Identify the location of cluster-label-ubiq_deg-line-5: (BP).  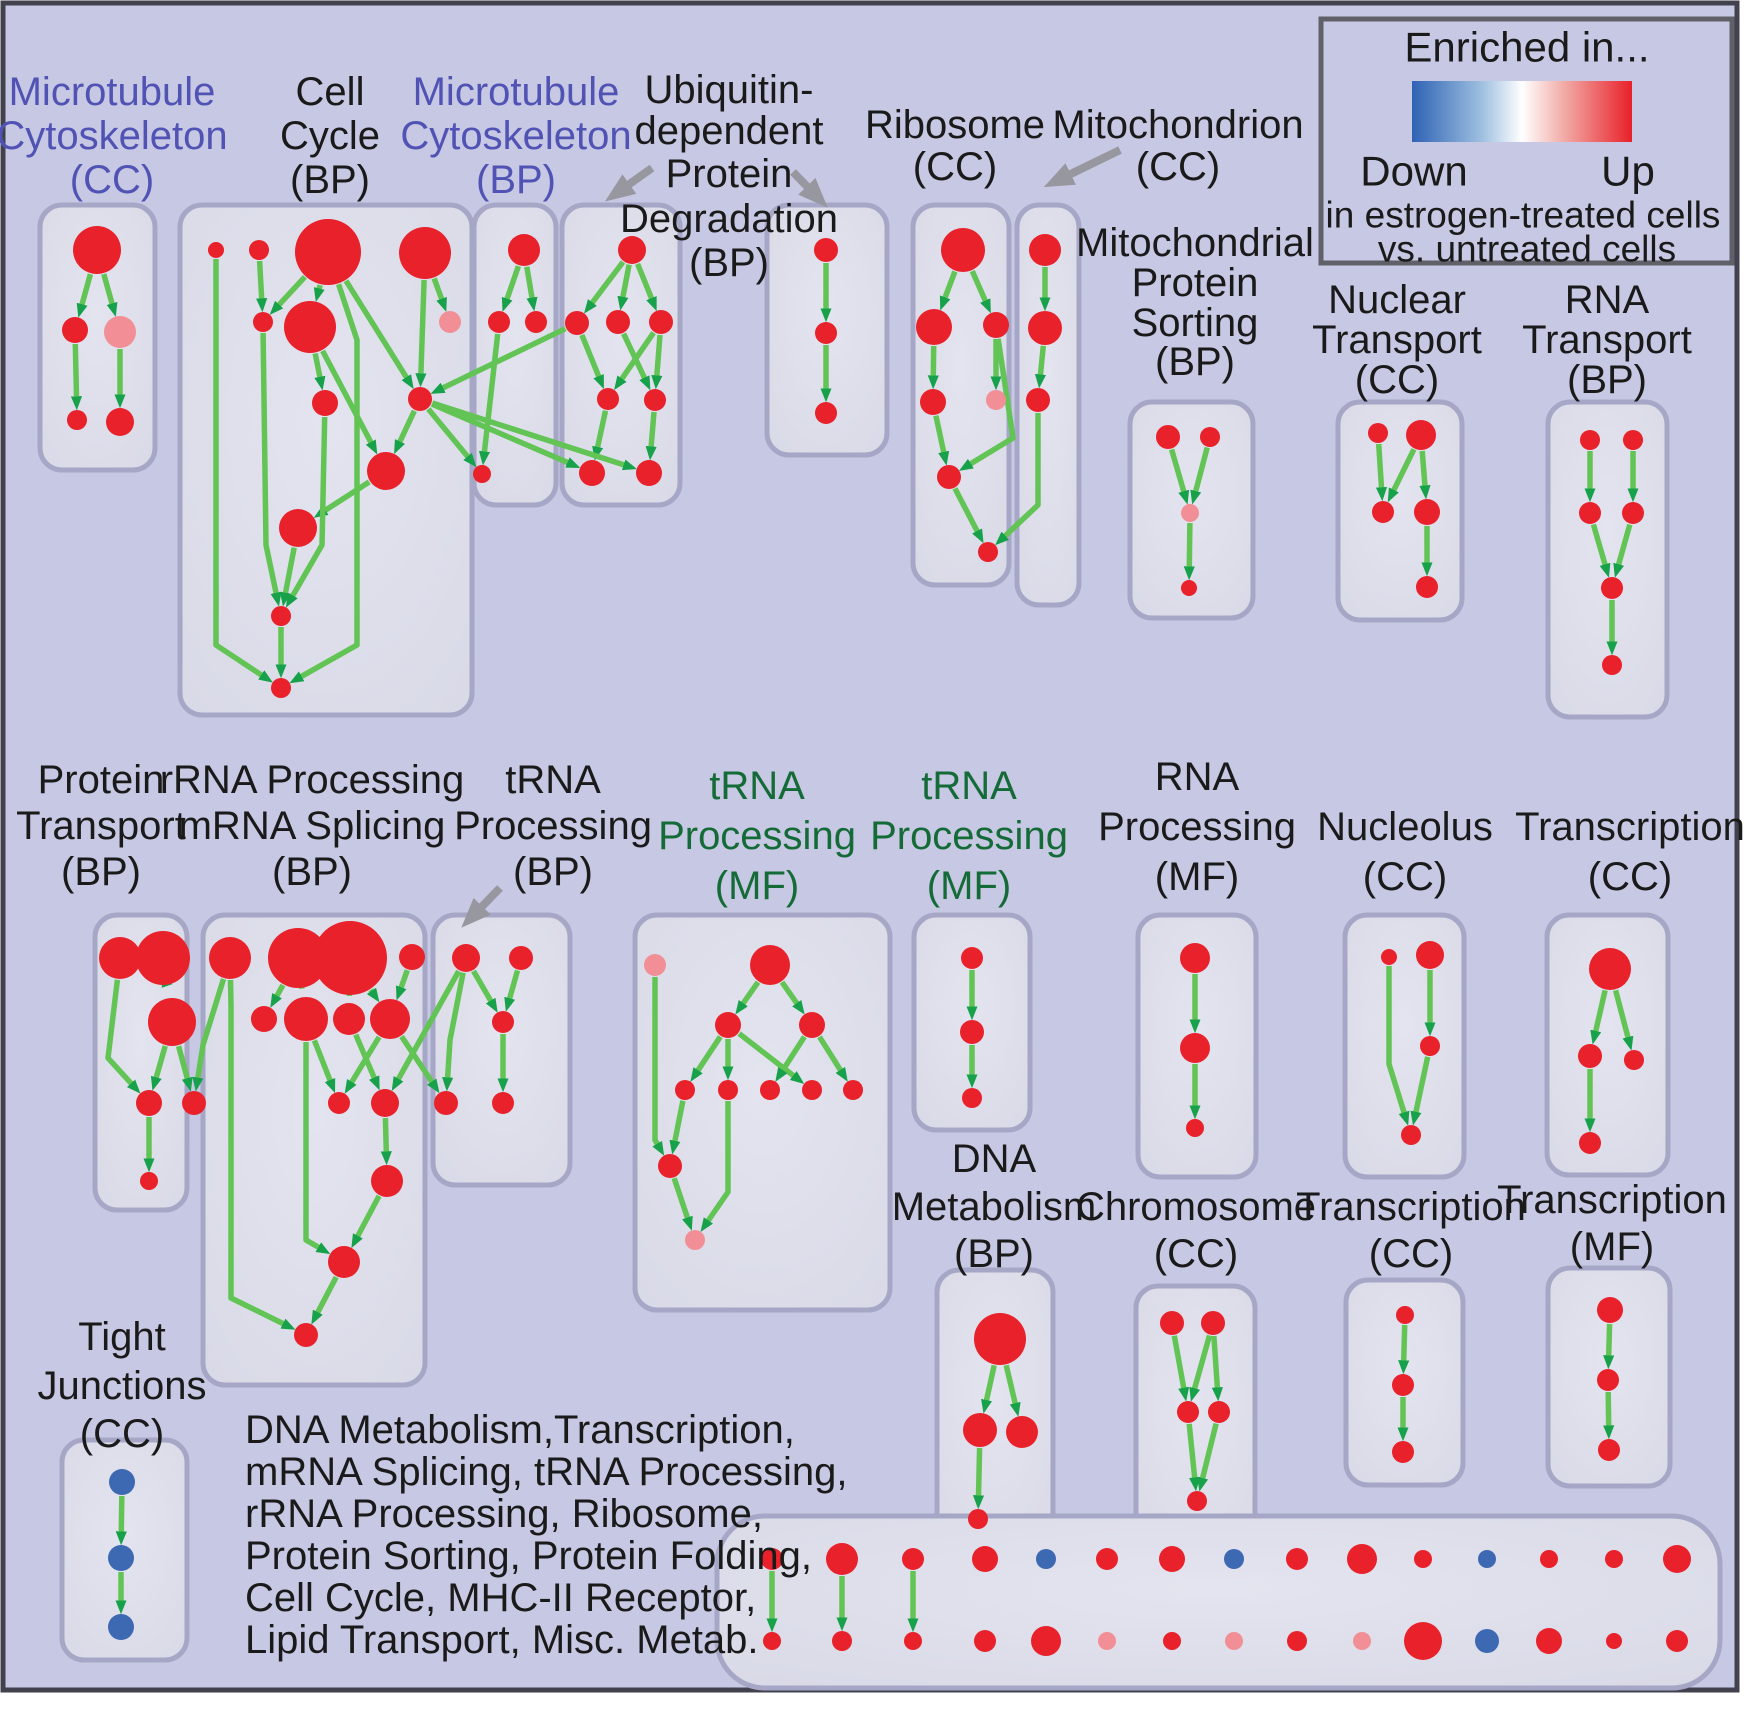
(729, 263).